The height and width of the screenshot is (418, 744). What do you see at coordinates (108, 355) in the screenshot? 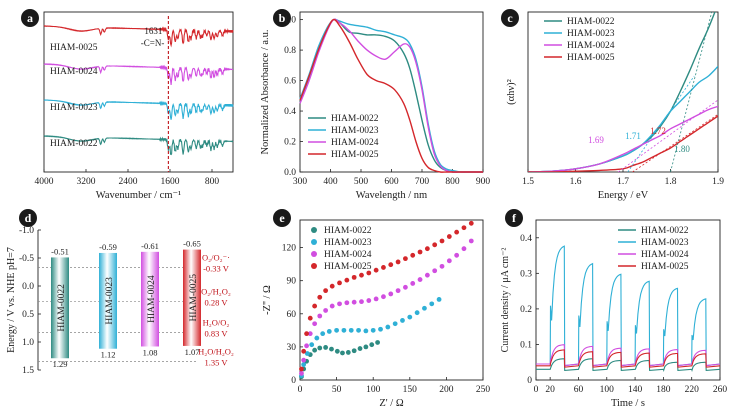
I see `homo-value: 1.12` at bounding box center [108, 355].